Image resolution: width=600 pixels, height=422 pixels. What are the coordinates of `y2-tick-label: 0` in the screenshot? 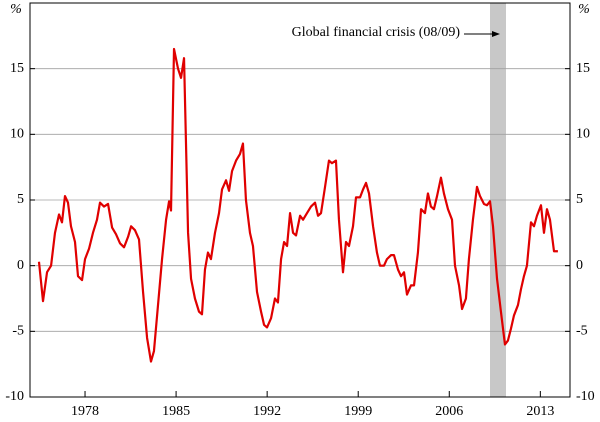 It's located at (579, 265).